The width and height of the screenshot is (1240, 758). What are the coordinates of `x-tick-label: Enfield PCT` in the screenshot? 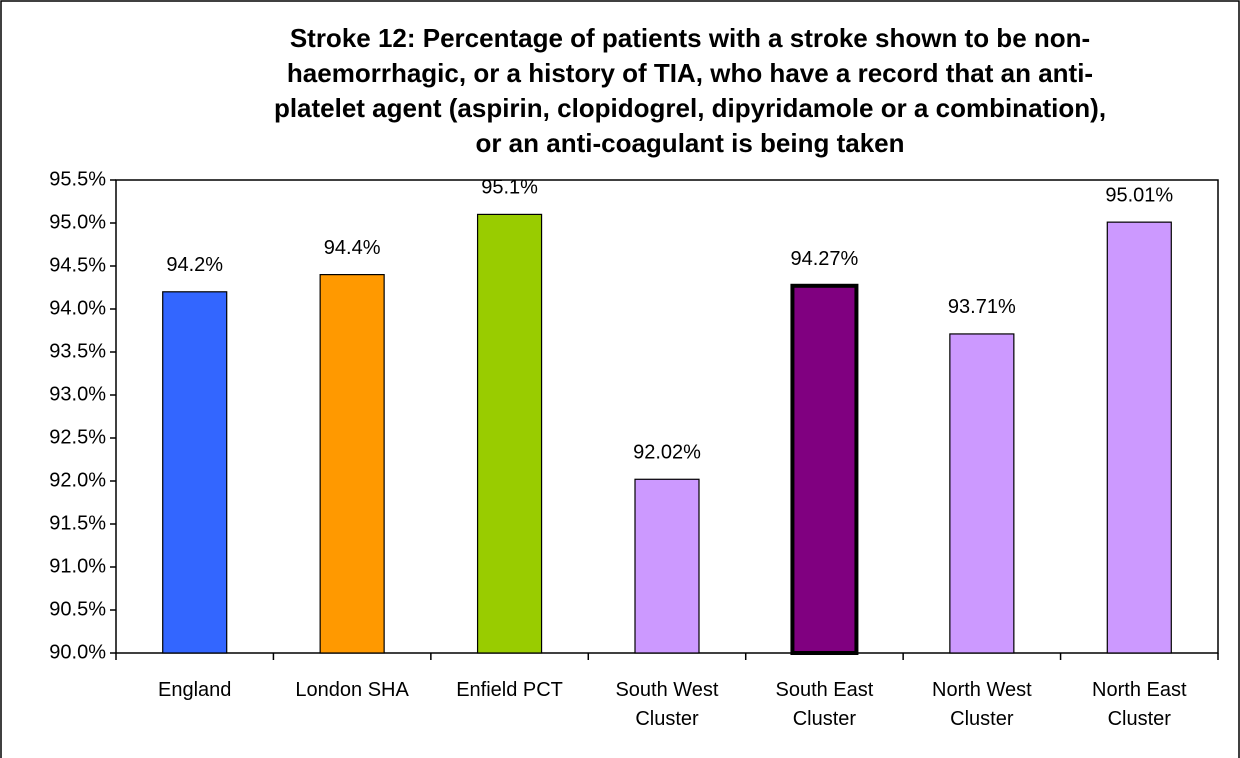 It's located at (509, 690).